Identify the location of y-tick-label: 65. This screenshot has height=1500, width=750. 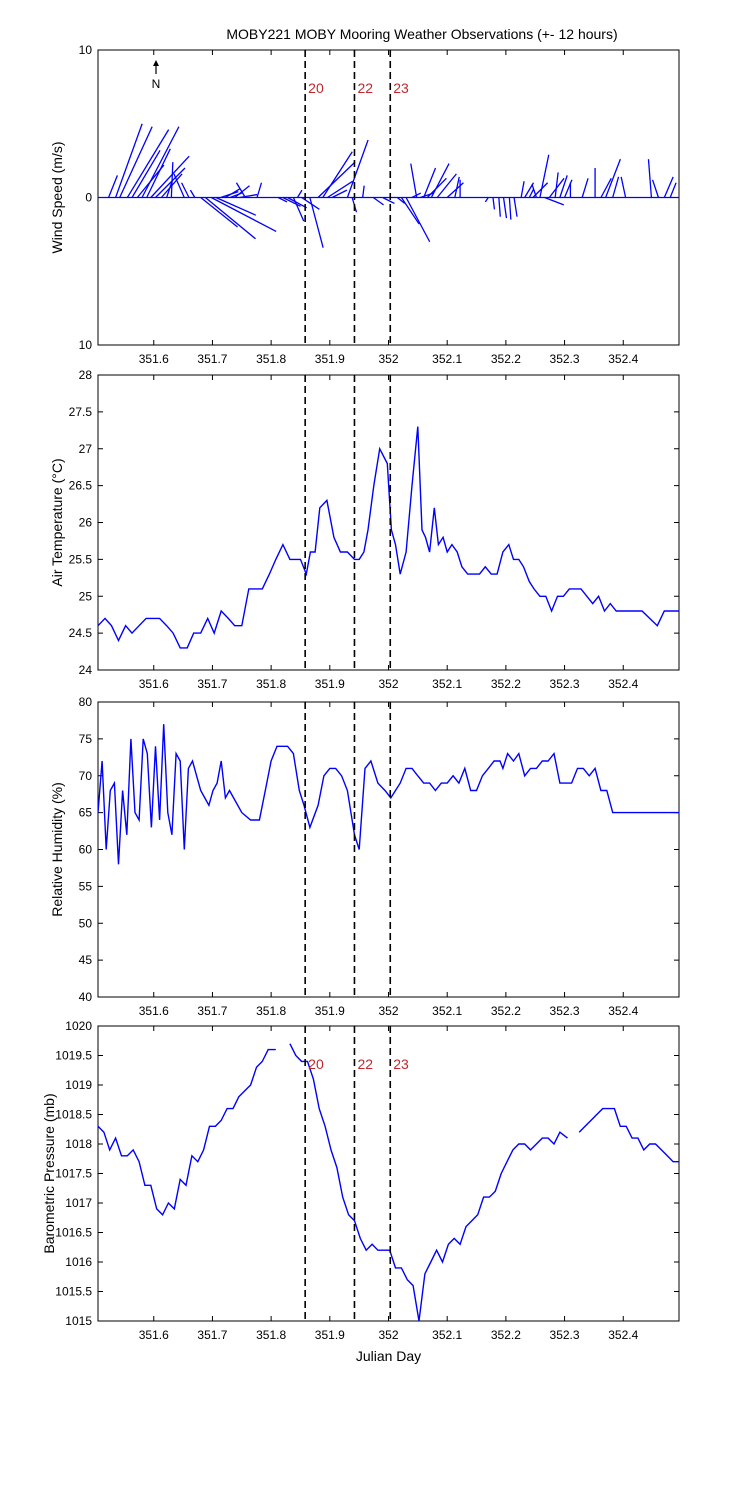
(86, 813).